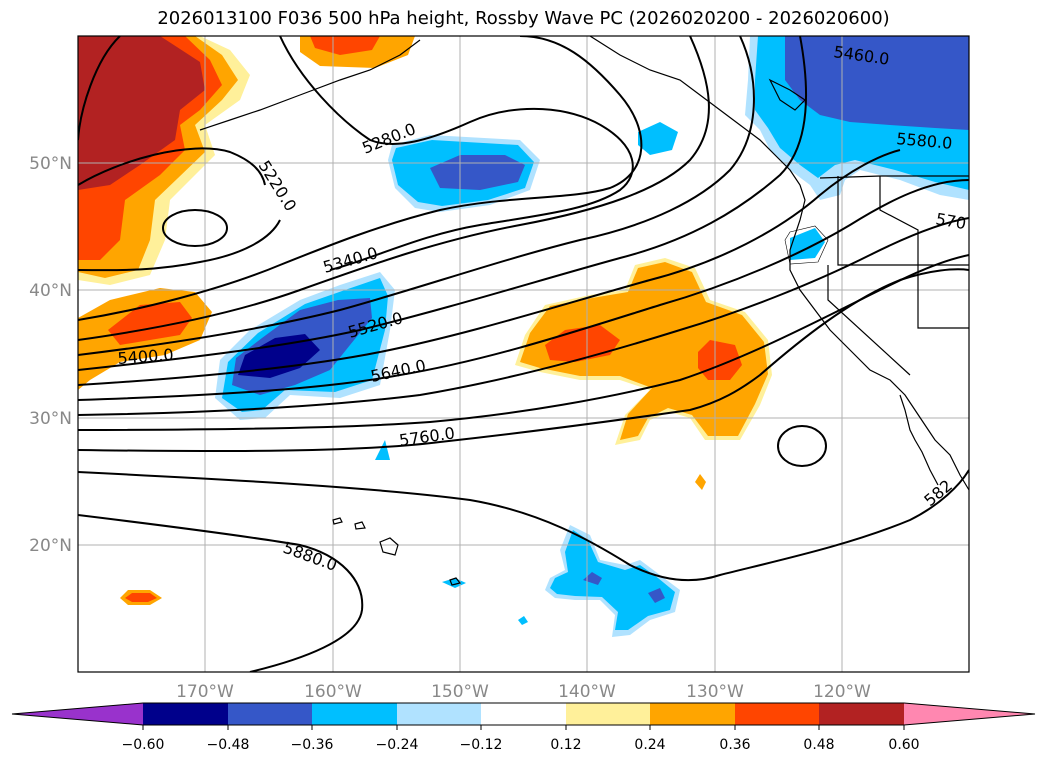  What do you see at coordinates (715, 692) in the screenshot?
I see `lon-label-130w: 130°W` at bounding box center [715, 692].